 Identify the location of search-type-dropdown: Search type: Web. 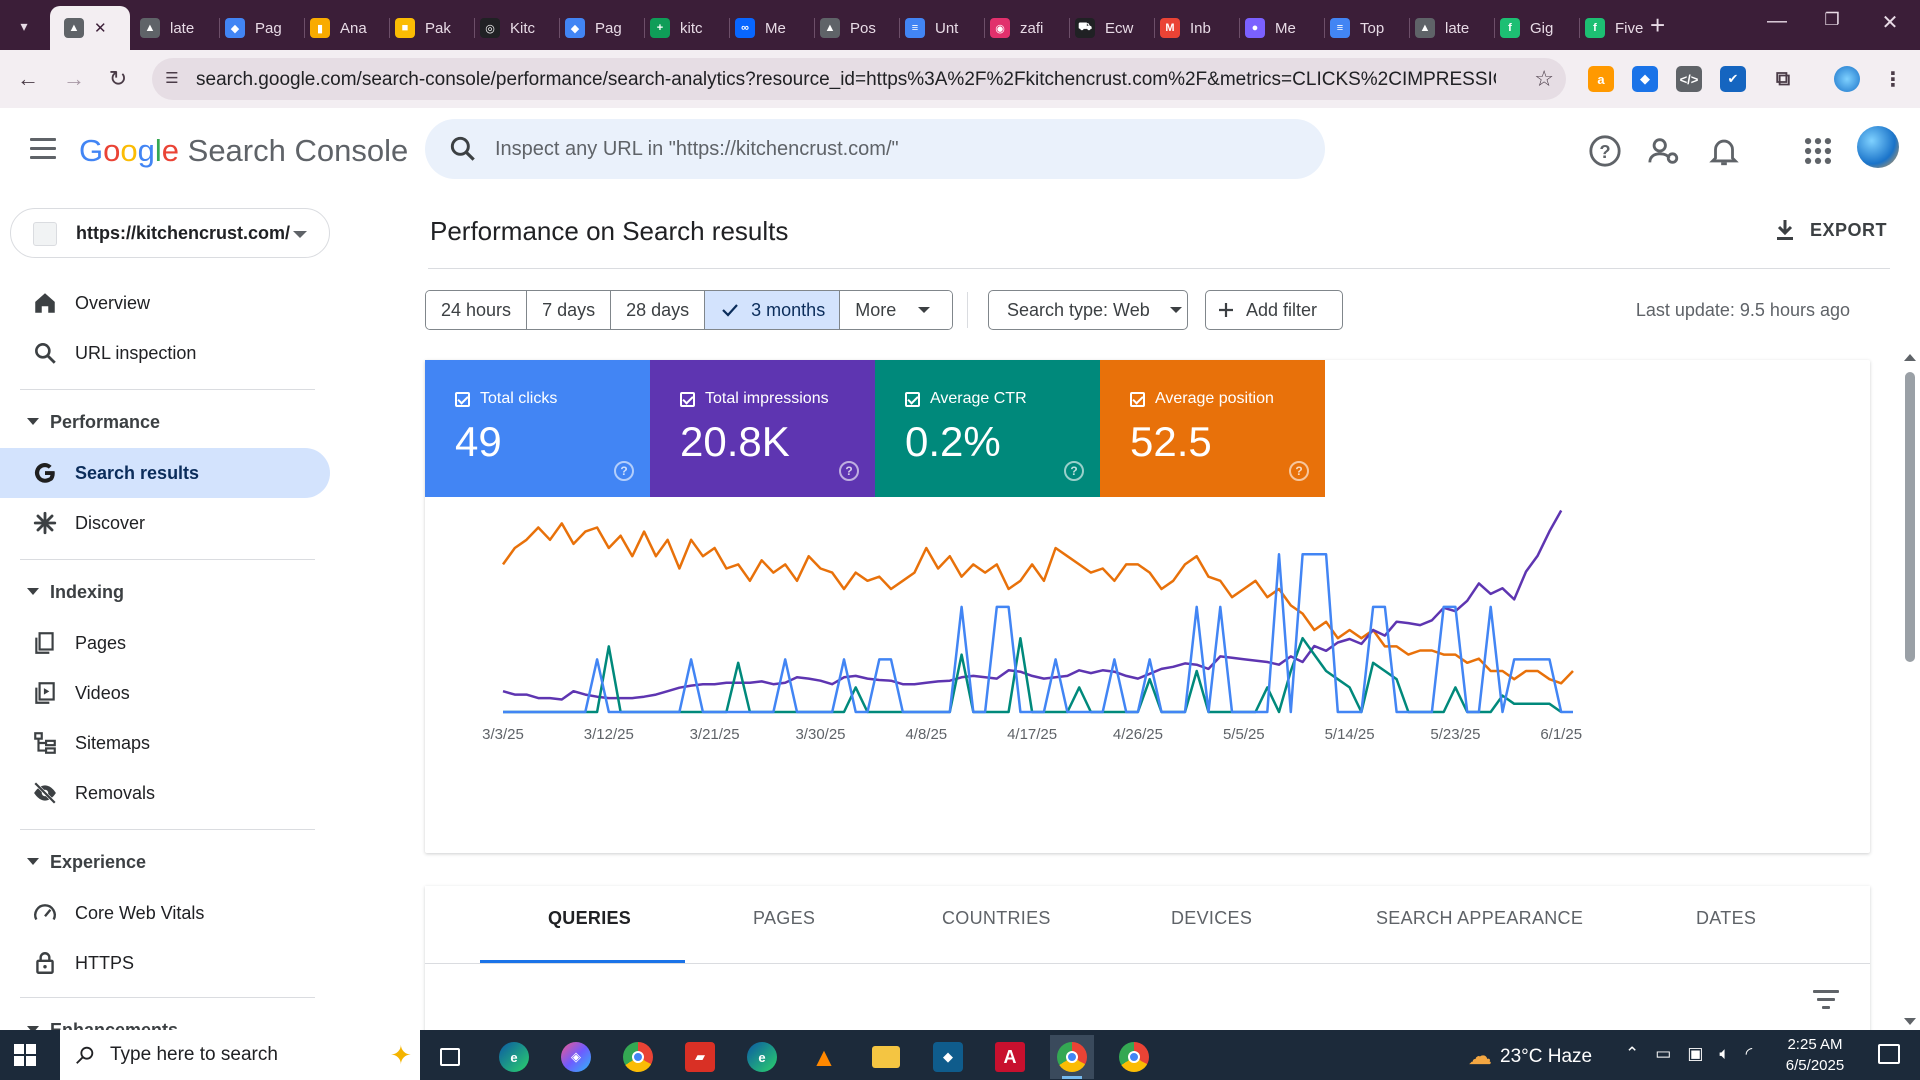
(1088, 310).